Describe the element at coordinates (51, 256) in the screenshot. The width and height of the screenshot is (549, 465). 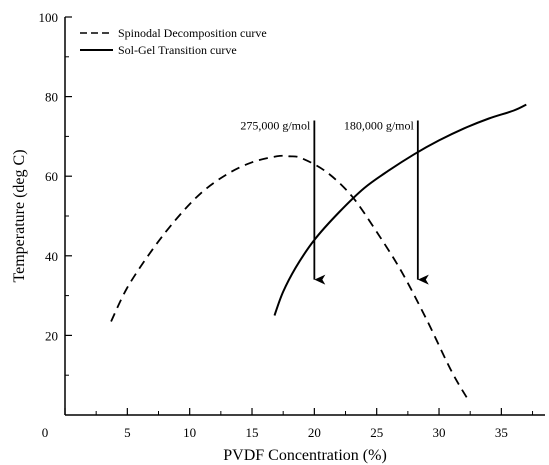
I see `y-tick-label-1: 40` at that location.